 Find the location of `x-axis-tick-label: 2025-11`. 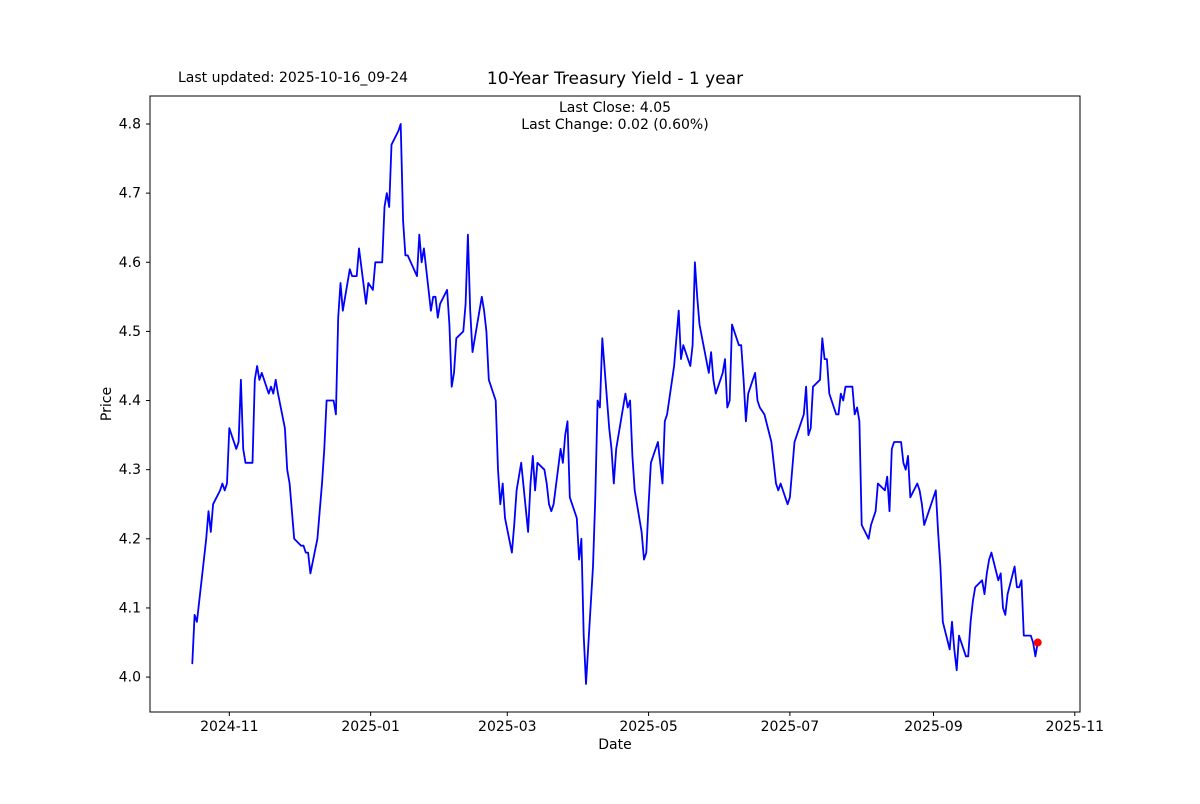

x-axis-tick-label: 2025-11 is located at coordinates (1075, 727).